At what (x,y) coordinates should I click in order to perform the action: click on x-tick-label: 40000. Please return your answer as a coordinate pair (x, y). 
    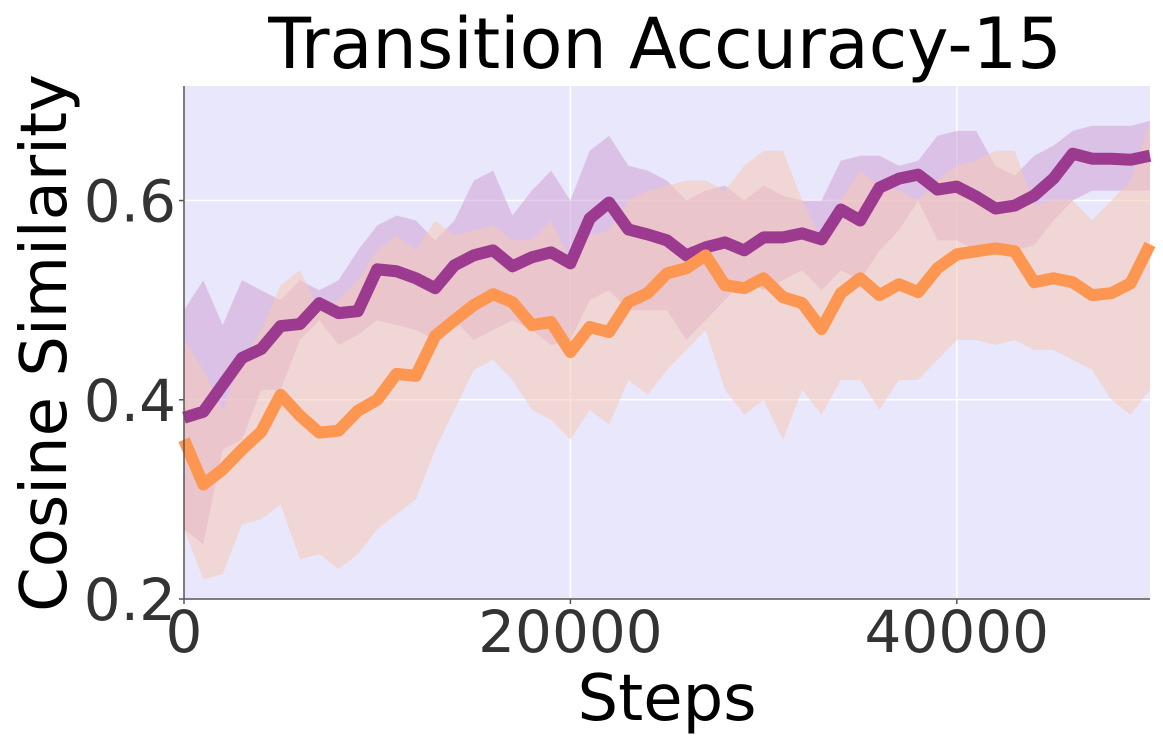
    Looking at the image, I should click on (957, 632).